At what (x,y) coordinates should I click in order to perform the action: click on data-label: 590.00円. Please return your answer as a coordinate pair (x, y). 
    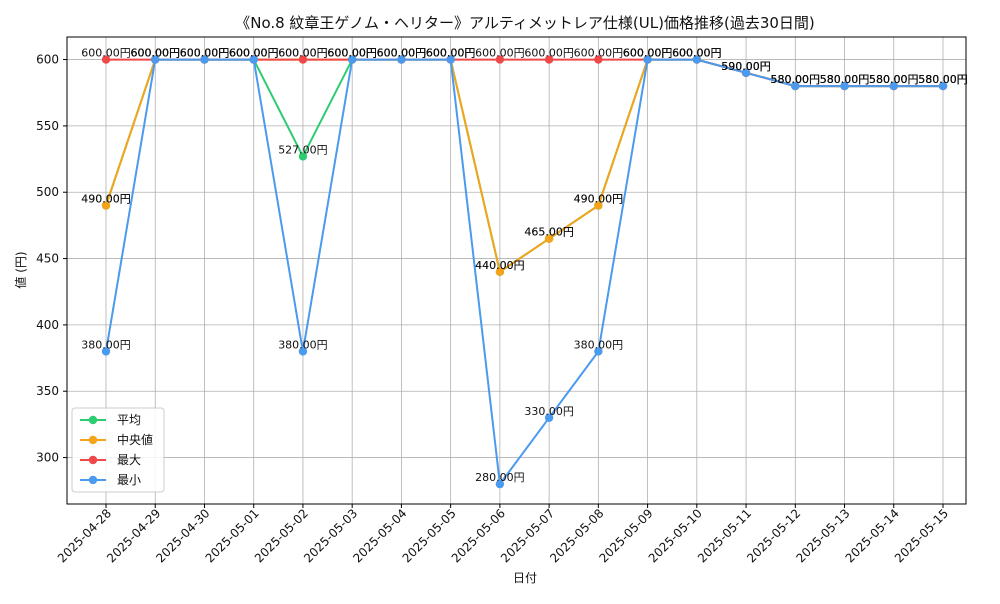
    Looking at the image, I should click on (746, 66).